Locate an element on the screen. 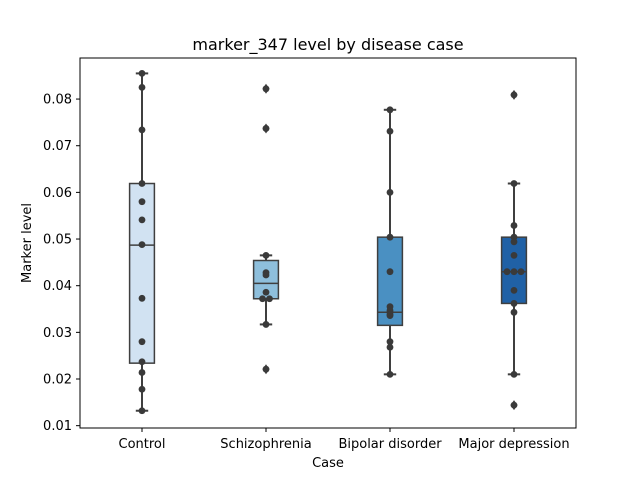  chart-title: marker_347 level by disease case is located at coordinates (327, 45).